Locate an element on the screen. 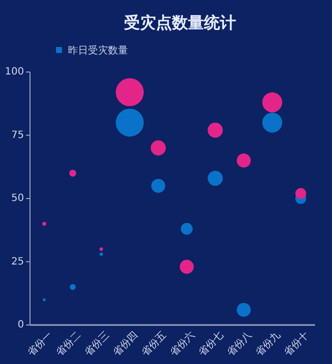  x-tick-label: 省份八 is located at coordinates (239, 344).